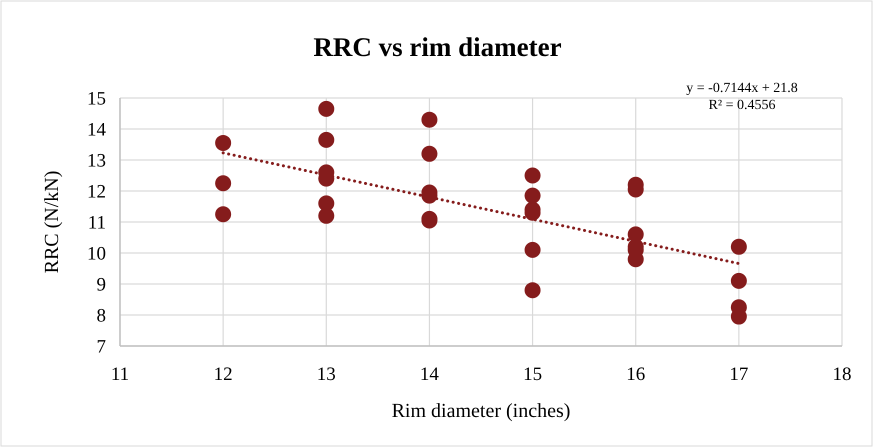 This screenshot has width=875, height=447. Describe the element at coordinates (738, 374) in the screenshot. I see `x-tick-label: 17` at that location.